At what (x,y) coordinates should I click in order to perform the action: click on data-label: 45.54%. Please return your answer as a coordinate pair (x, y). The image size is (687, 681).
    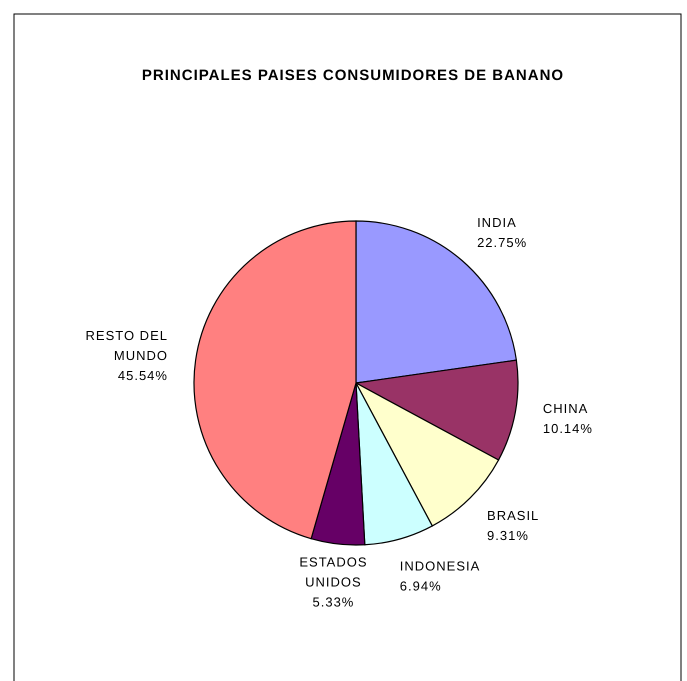
    Looking at the image, I should click on (143, 376).